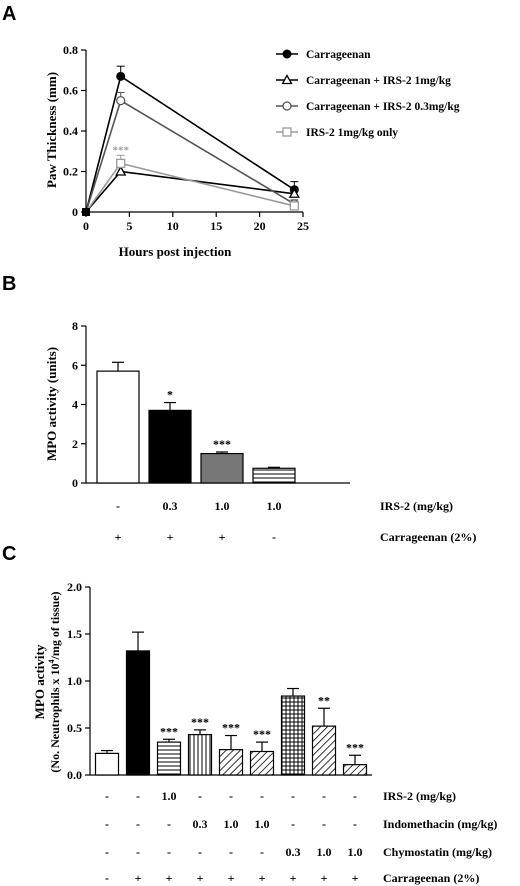 The height and width of the screenshot is (886, 520). What do you see at coordinates (383, 107) in the screenshot?
I see `panel-a-legend-label: Carrageenan + IRS-2 0.3mg/kg` at bounding box center [383, 107].